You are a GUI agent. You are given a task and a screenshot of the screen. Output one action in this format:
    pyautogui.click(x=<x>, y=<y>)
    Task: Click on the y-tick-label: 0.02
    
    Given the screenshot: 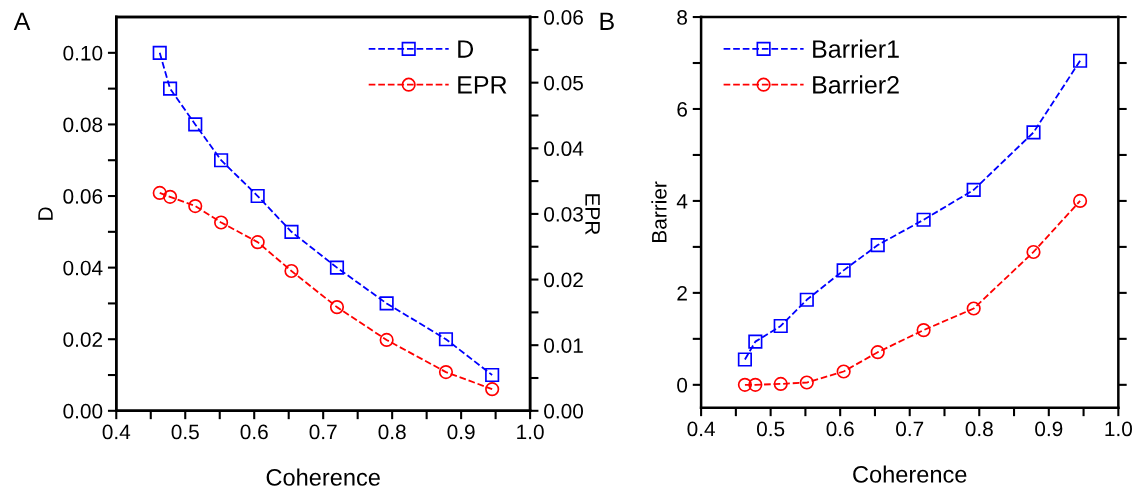 What is the action you would take?
    pyautogui.click(x=83, y=339)
    